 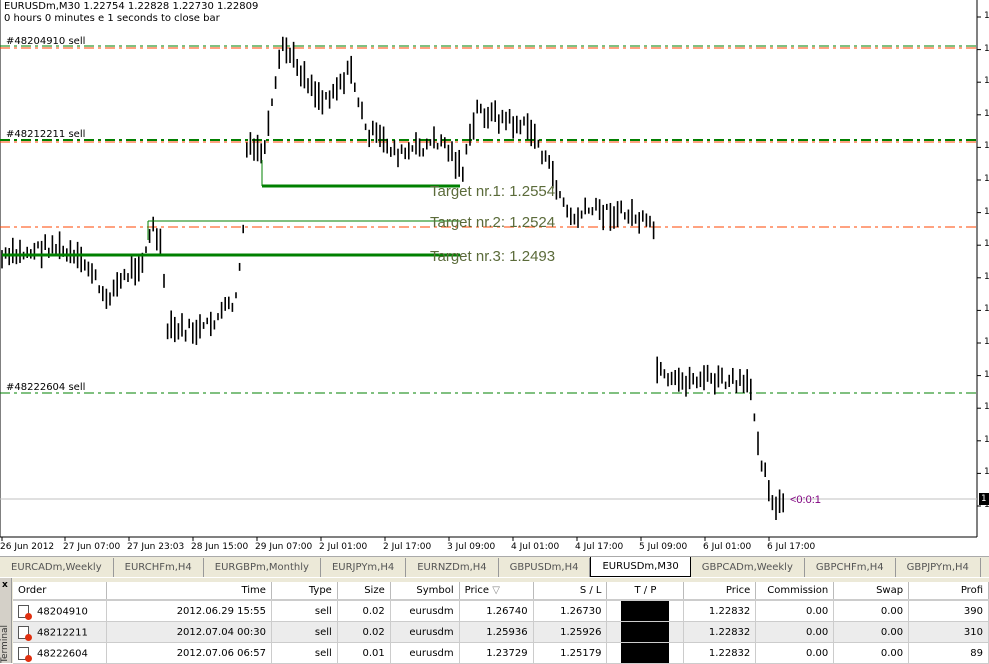 What do you see at coordinates (262, 567) in the screenshot?
I see `chart-tab: EURGBPm,Monthly` at bounding box center [262, 567].